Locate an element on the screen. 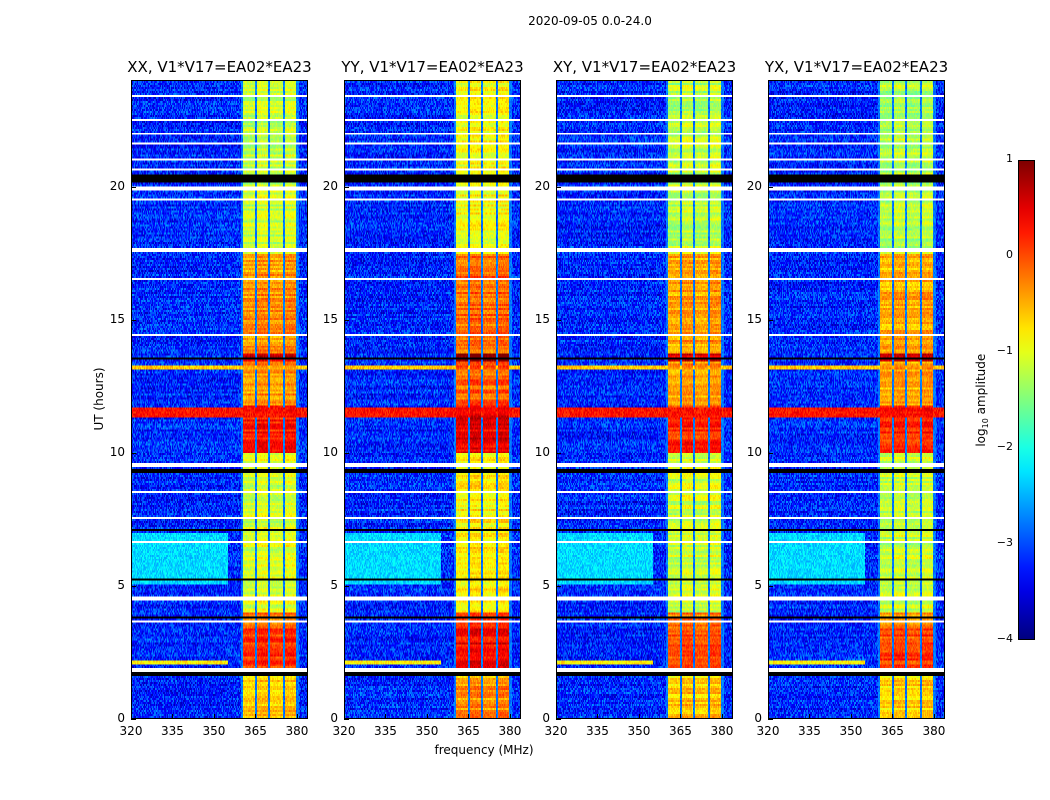  colorbar is located at coordinates (1026, 400).